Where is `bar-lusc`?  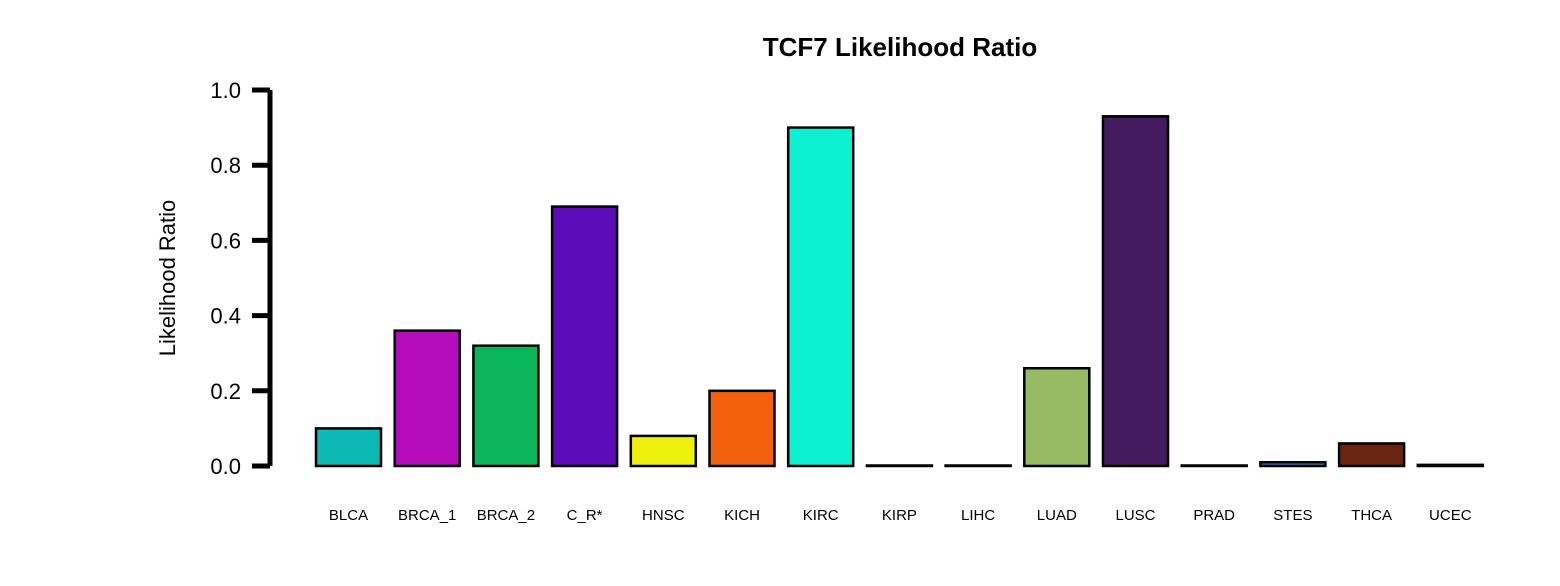 bar-lusc is located at coordinates (1135, 291).